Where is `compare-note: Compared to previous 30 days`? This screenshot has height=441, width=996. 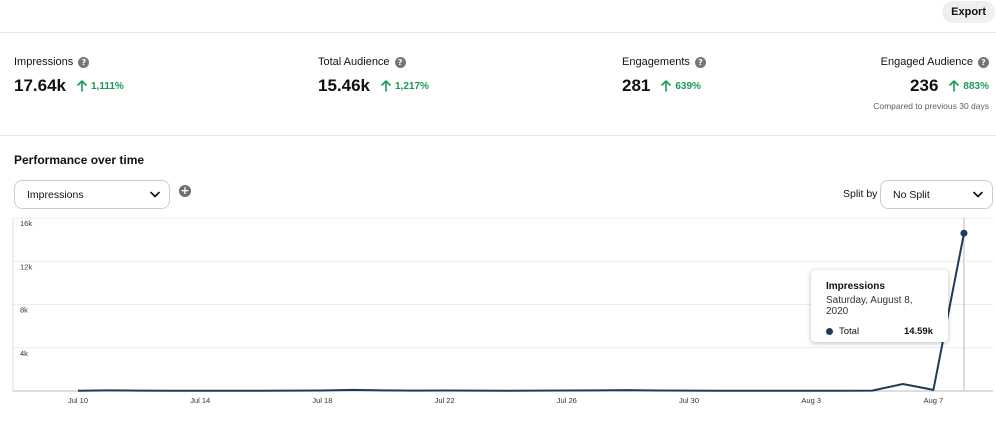 compare-note: Compared to previous 30 days is located at coordinates (931, 106).